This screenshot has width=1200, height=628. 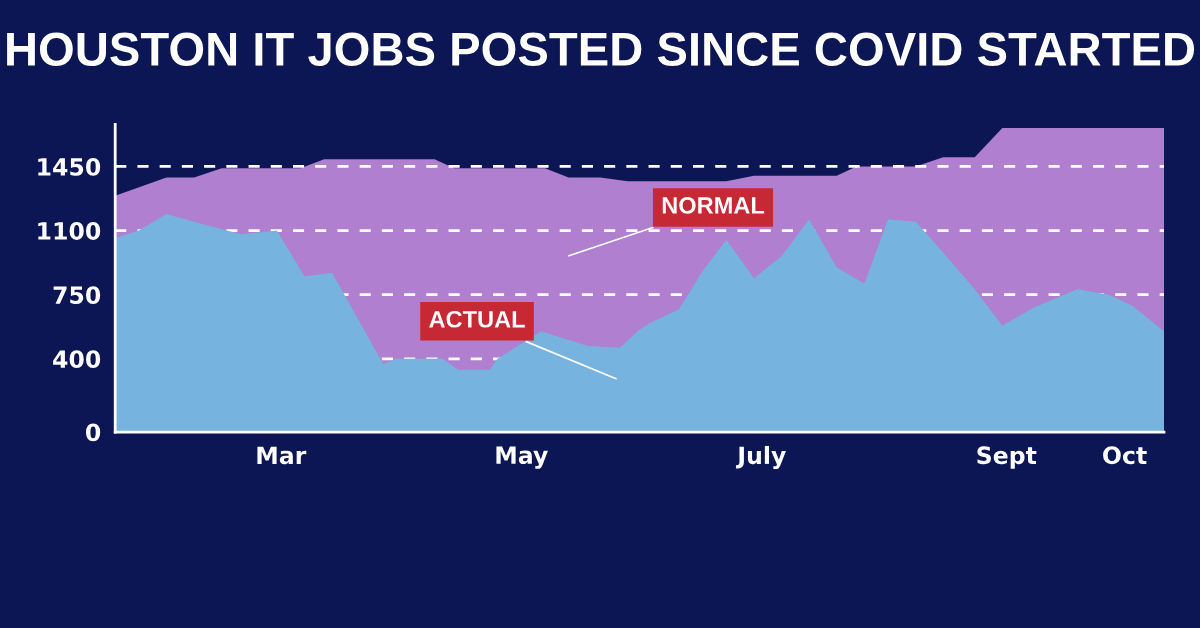 I want to click on x-tick-label: Mar, so click(x=282, y=455).